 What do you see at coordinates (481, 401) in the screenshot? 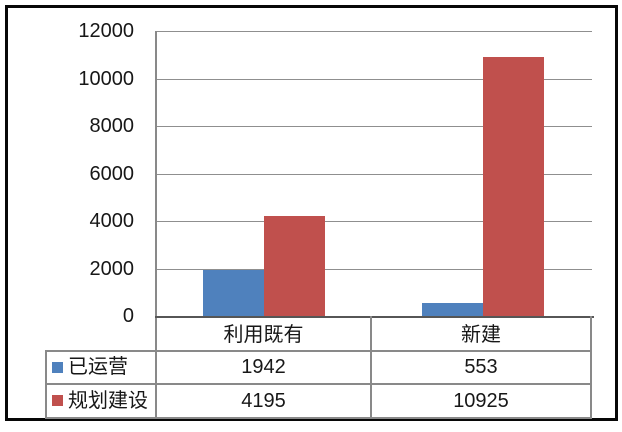
I see `table-cell-规划建设-新建: 10925` at bounding box center [481, 401].